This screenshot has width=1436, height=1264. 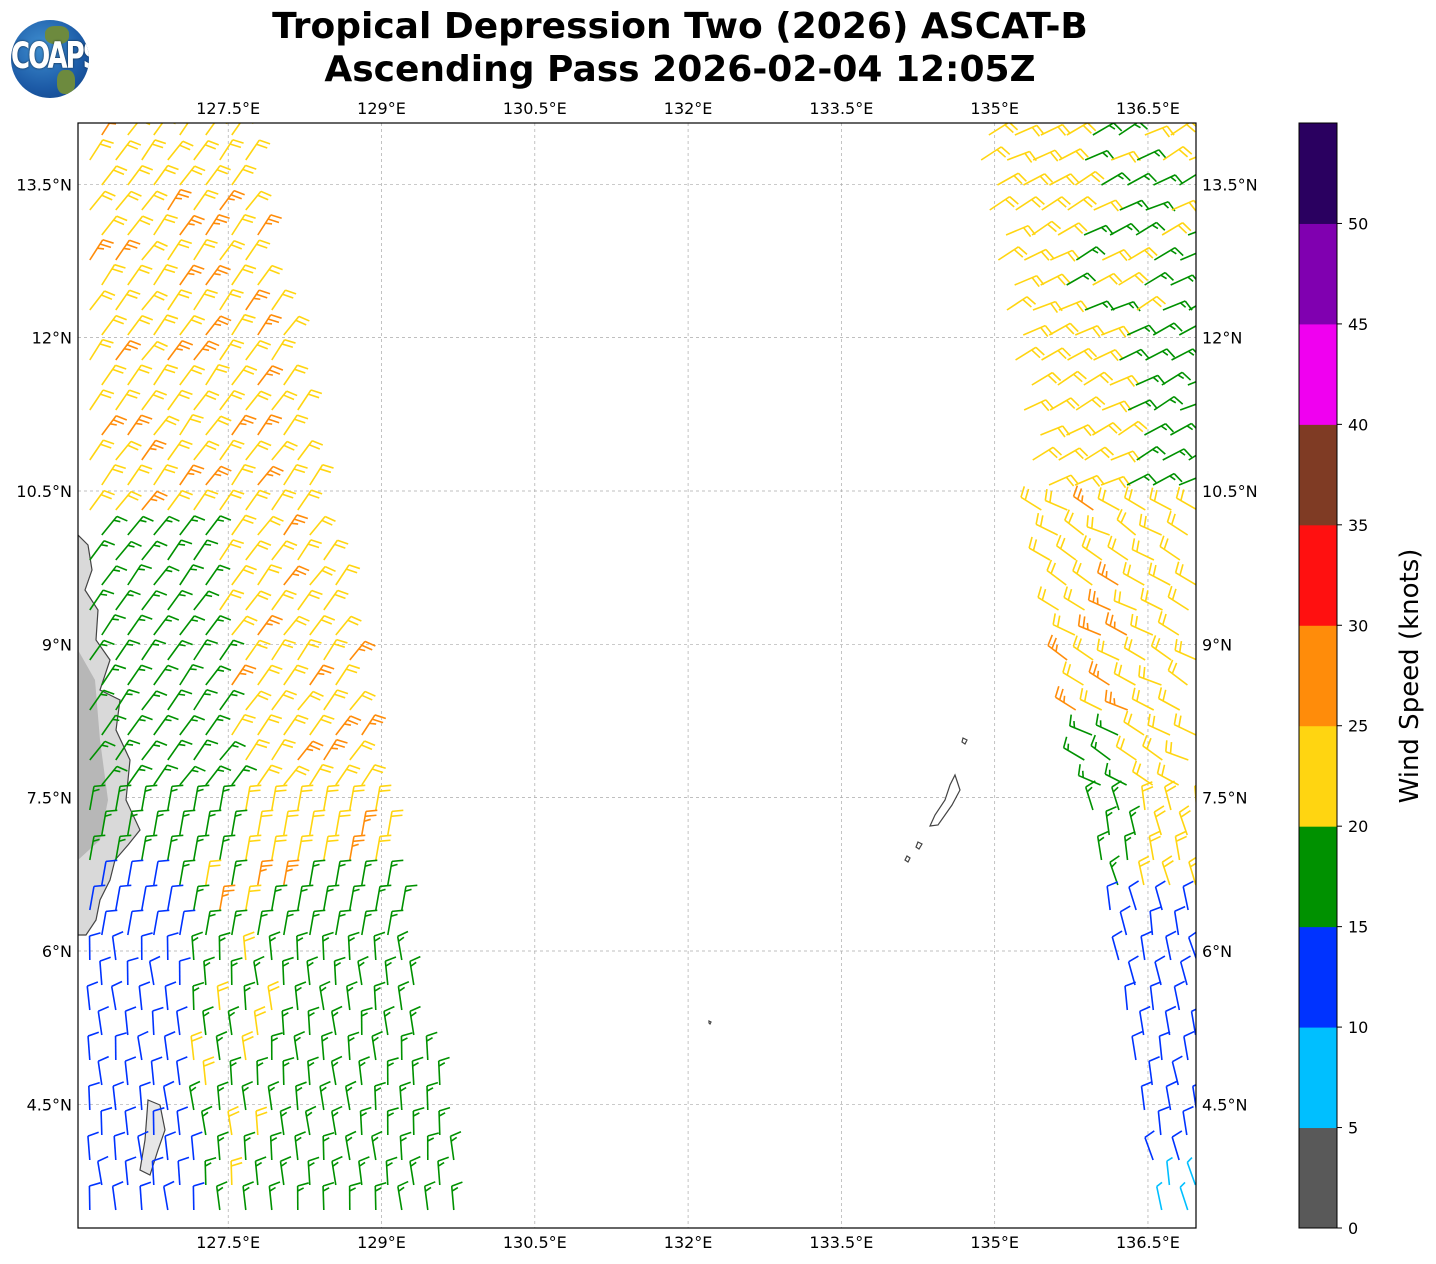 What do you see at coordinates (1333, 680) in the screenshot?
I see `colorbar: 0 5 10 15 20 25 30 35 40 45 50` at bounding box center [1333, 680].